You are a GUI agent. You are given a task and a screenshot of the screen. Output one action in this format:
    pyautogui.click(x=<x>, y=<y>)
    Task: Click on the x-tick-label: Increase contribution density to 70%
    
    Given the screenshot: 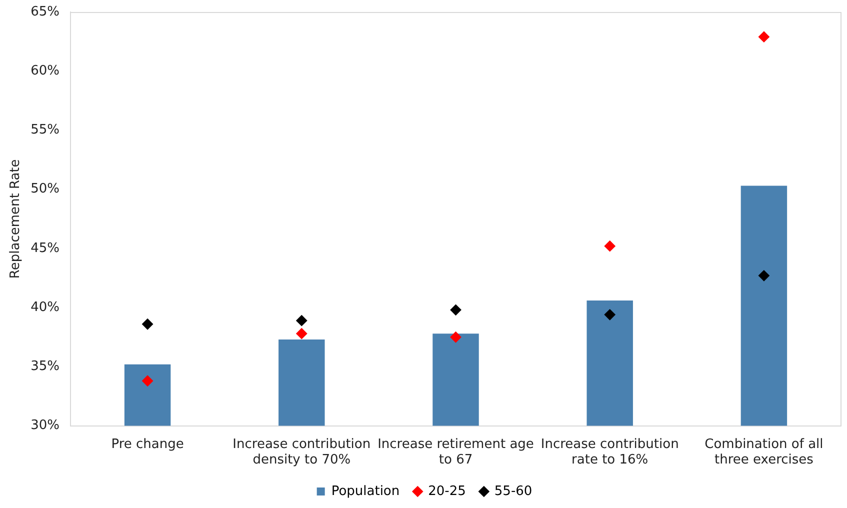 What is the action you would take?
    pyautogui.click(x=301, y=452)
    